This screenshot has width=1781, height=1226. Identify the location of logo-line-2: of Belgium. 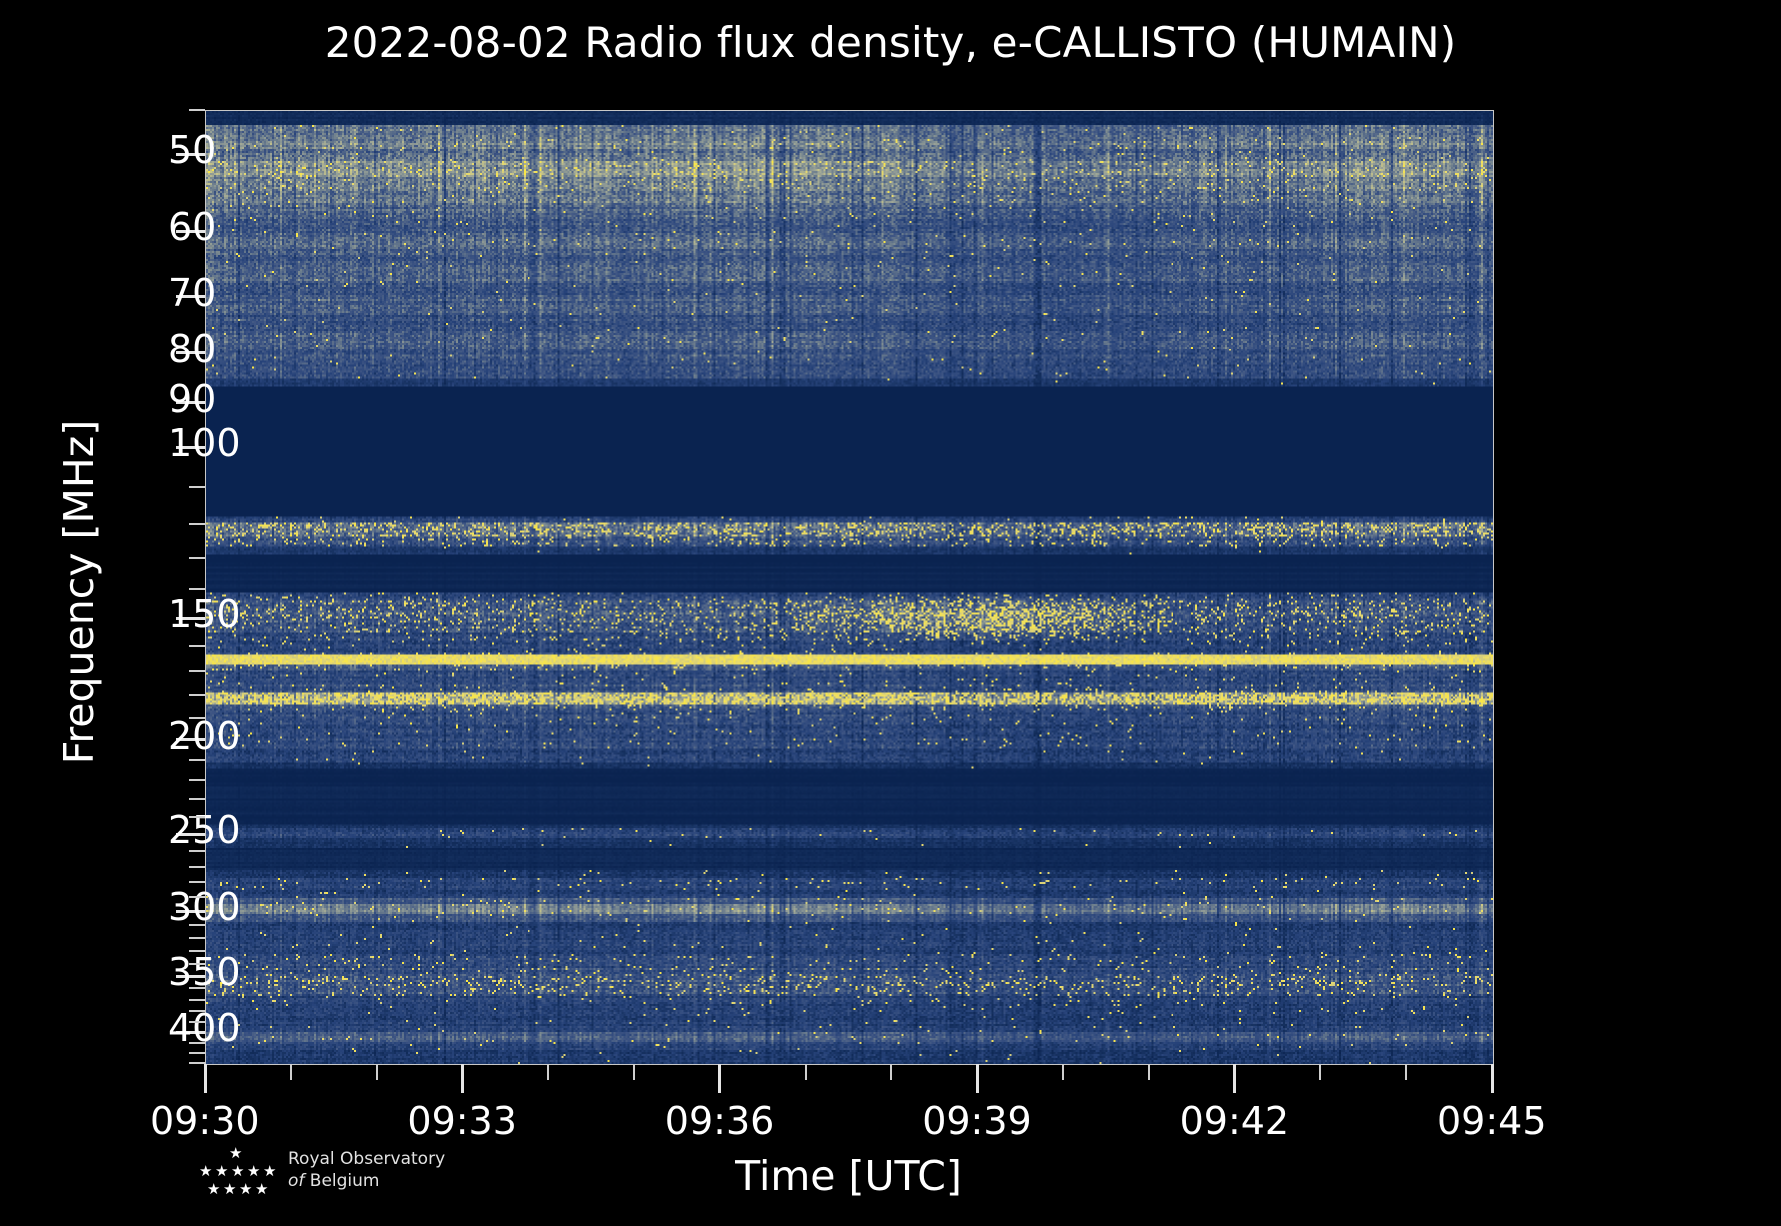
(448, 1181).